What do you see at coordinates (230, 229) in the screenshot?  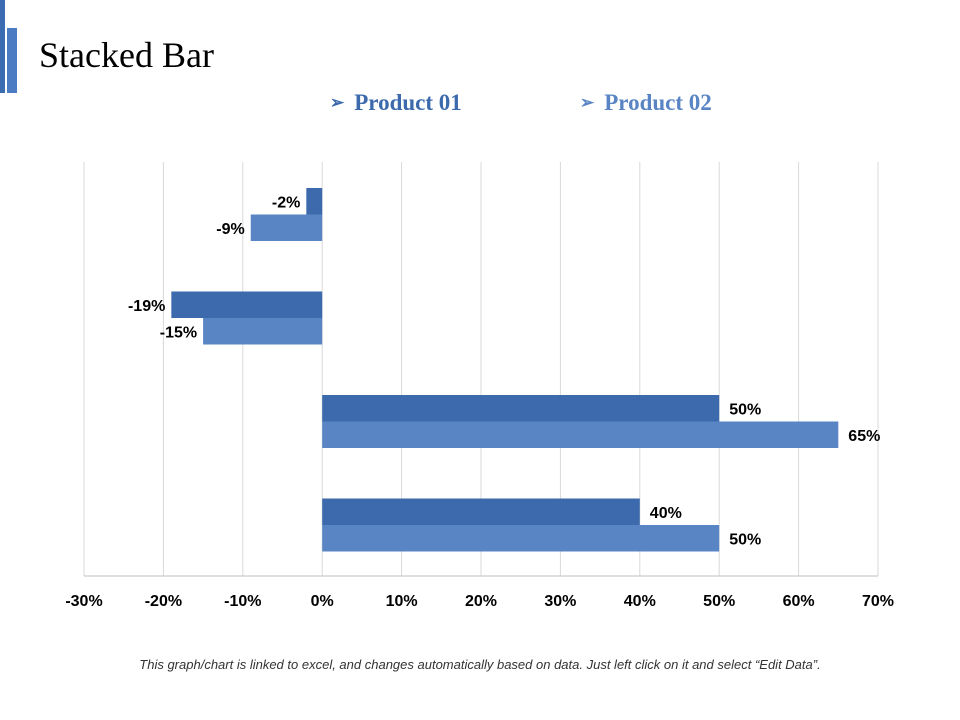 I see `data-label: -9%` at bounding box center [230, 229].